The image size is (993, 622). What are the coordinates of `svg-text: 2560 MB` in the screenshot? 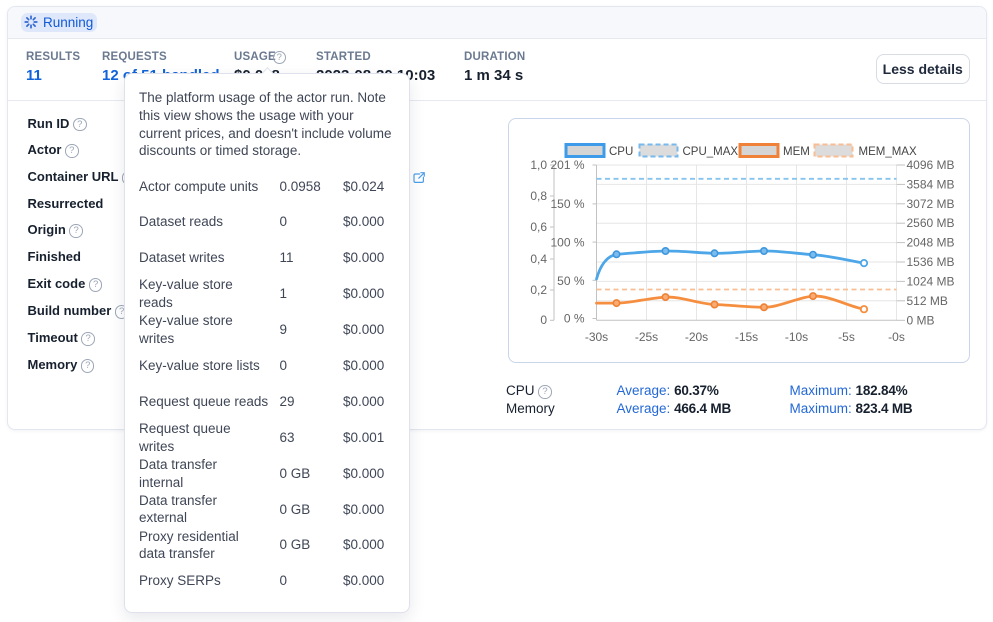 It's located at (930, 223).